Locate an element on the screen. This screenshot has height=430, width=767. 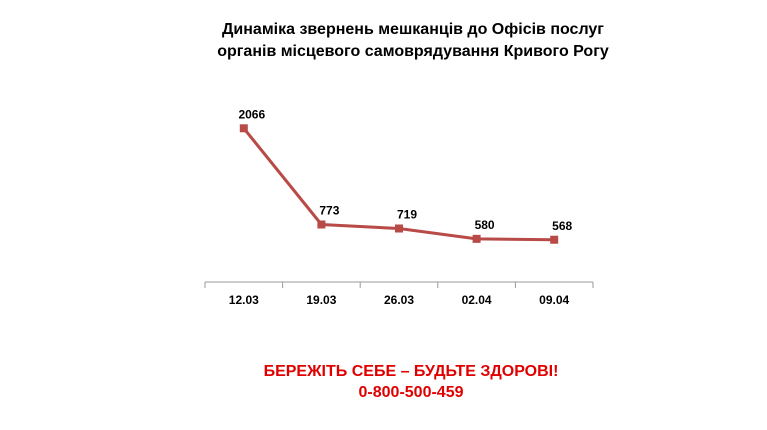
line is located at coordinates (398, 184).